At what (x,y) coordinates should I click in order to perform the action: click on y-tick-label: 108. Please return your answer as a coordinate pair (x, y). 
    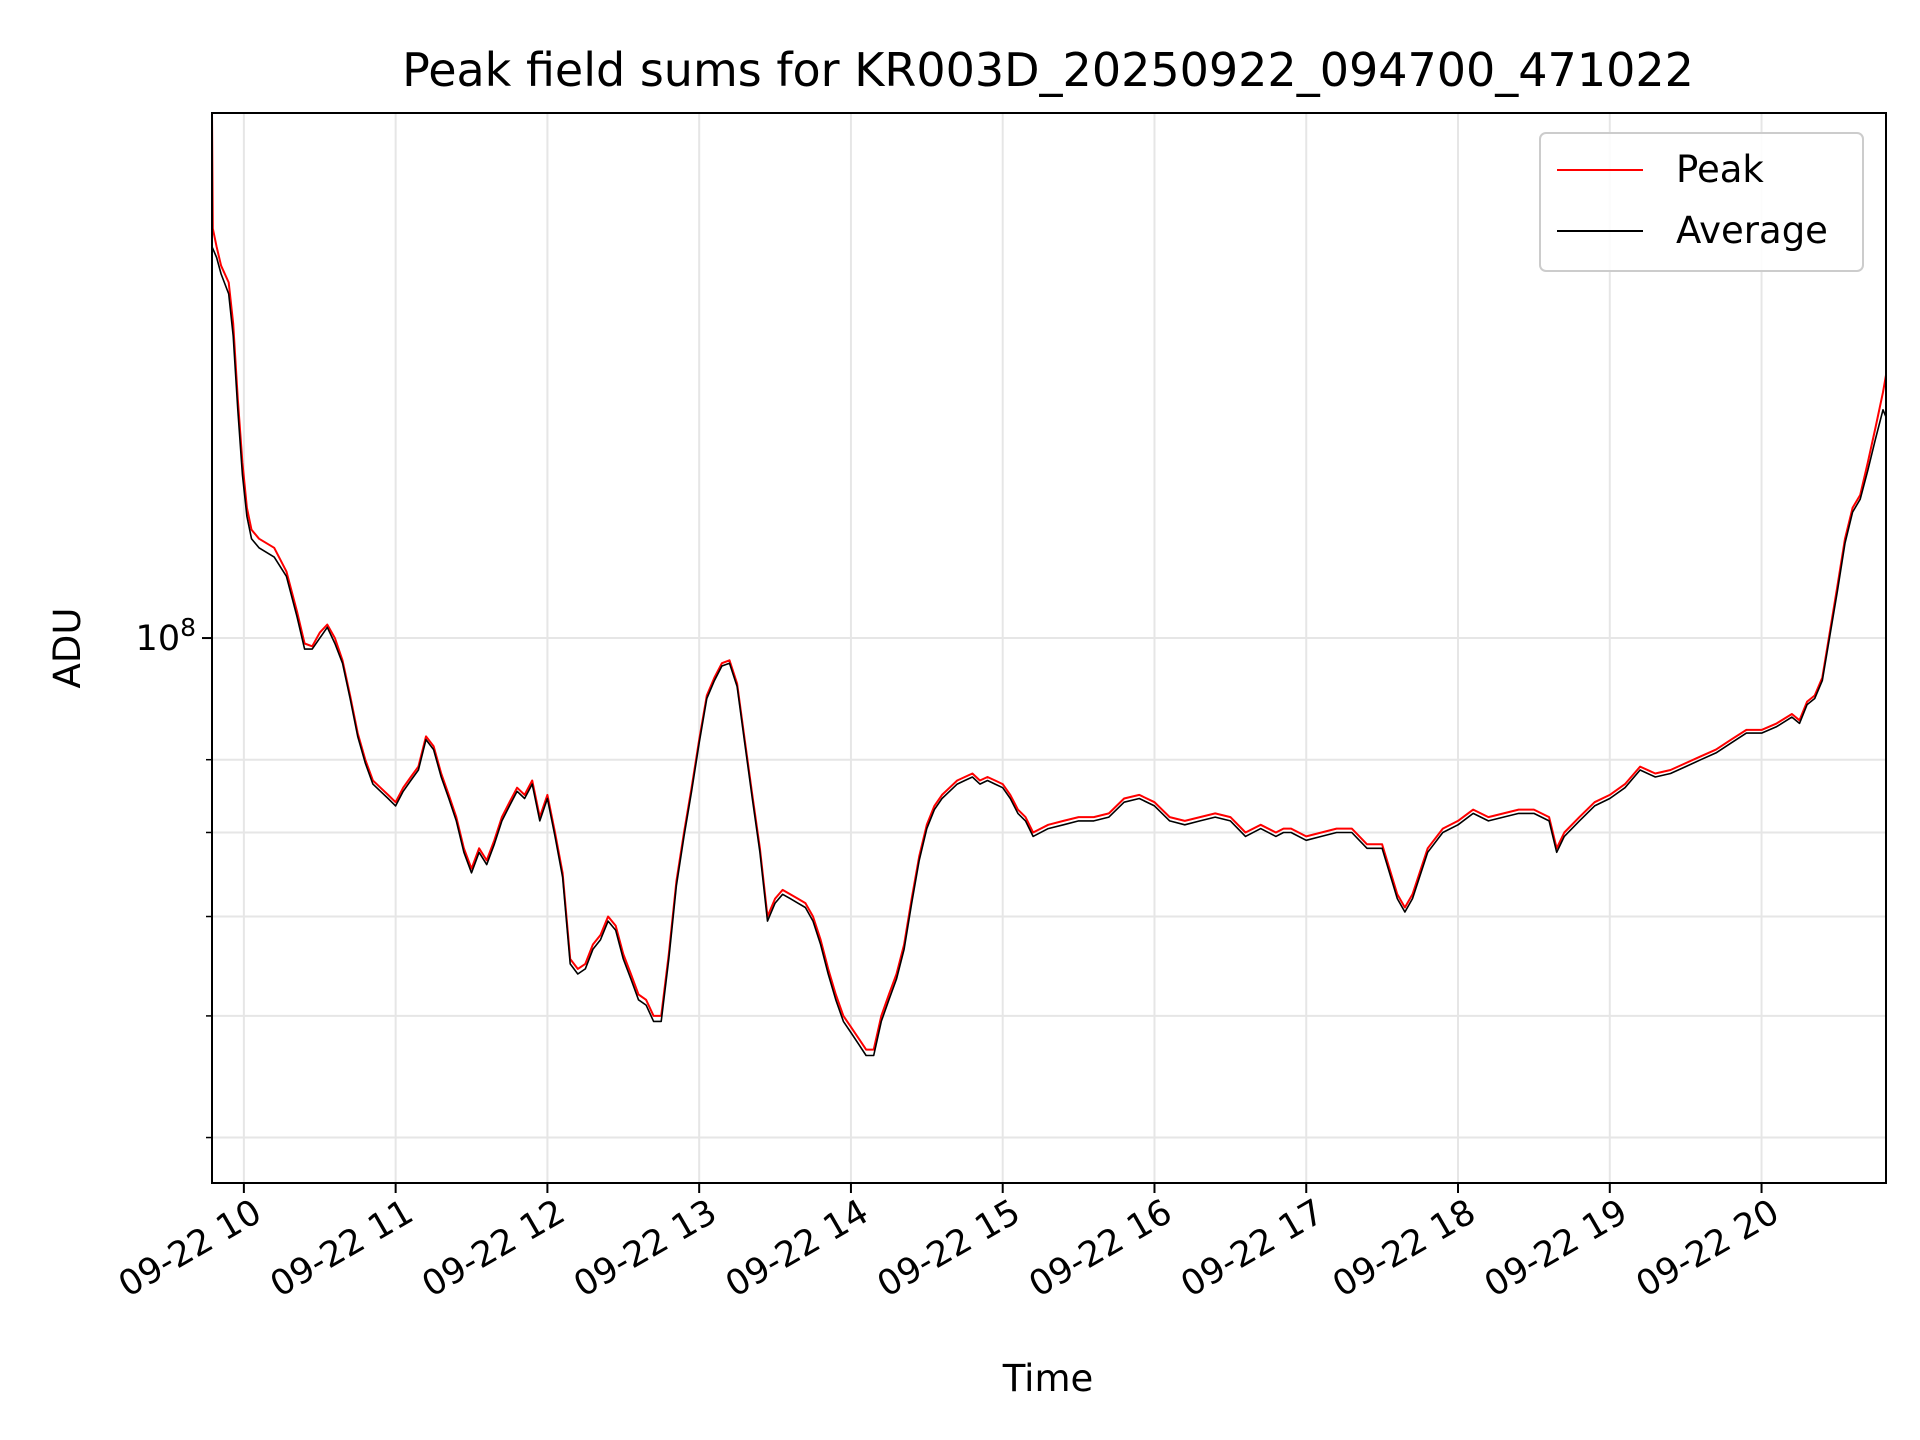
    Looking at the image, I should click on (166, 636).